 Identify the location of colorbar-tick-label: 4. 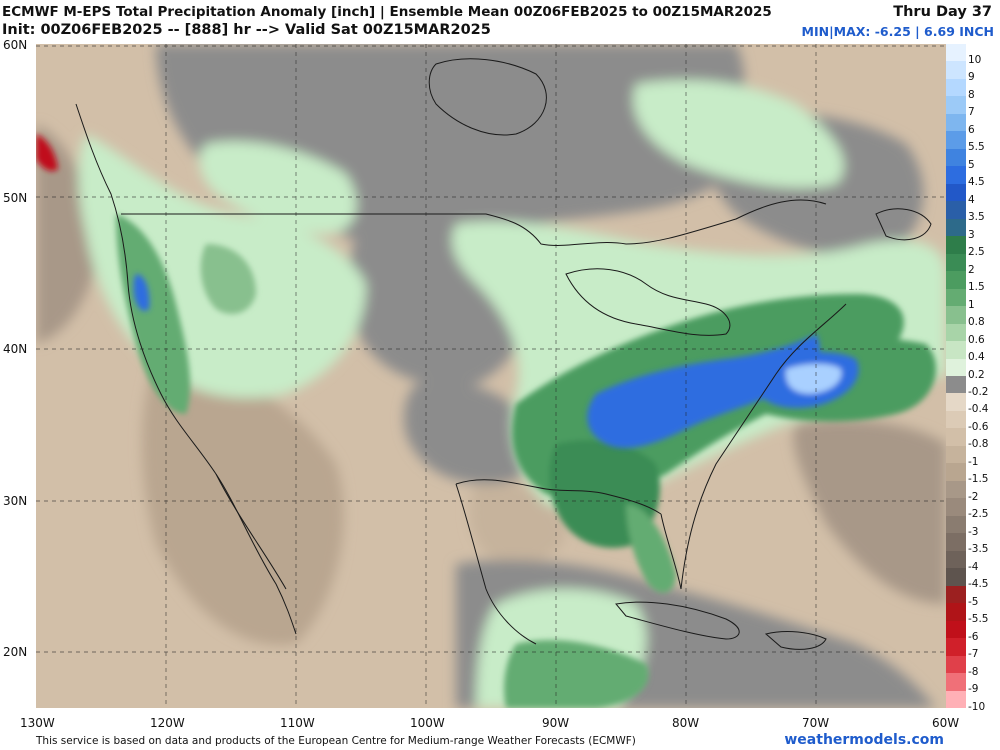
(971, 199).